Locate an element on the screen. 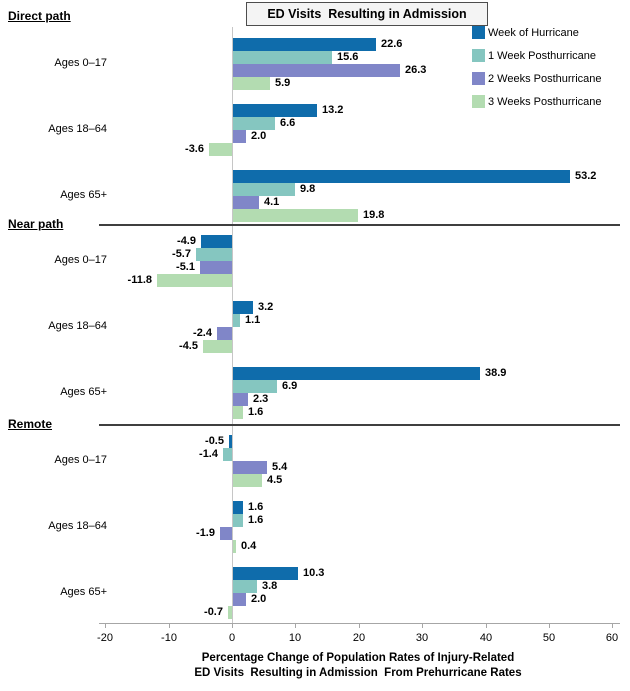 The image size is (630, 691). bar-value-label: 22.6 is located at coordinates (392, 44).